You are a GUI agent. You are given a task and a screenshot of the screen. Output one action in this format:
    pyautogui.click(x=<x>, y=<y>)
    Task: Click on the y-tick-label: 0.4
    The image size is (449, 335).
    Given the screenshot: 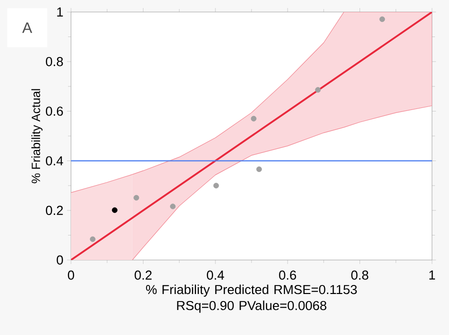 What is the action you would take?
    pyautogui.click(x=55, y=161)
    